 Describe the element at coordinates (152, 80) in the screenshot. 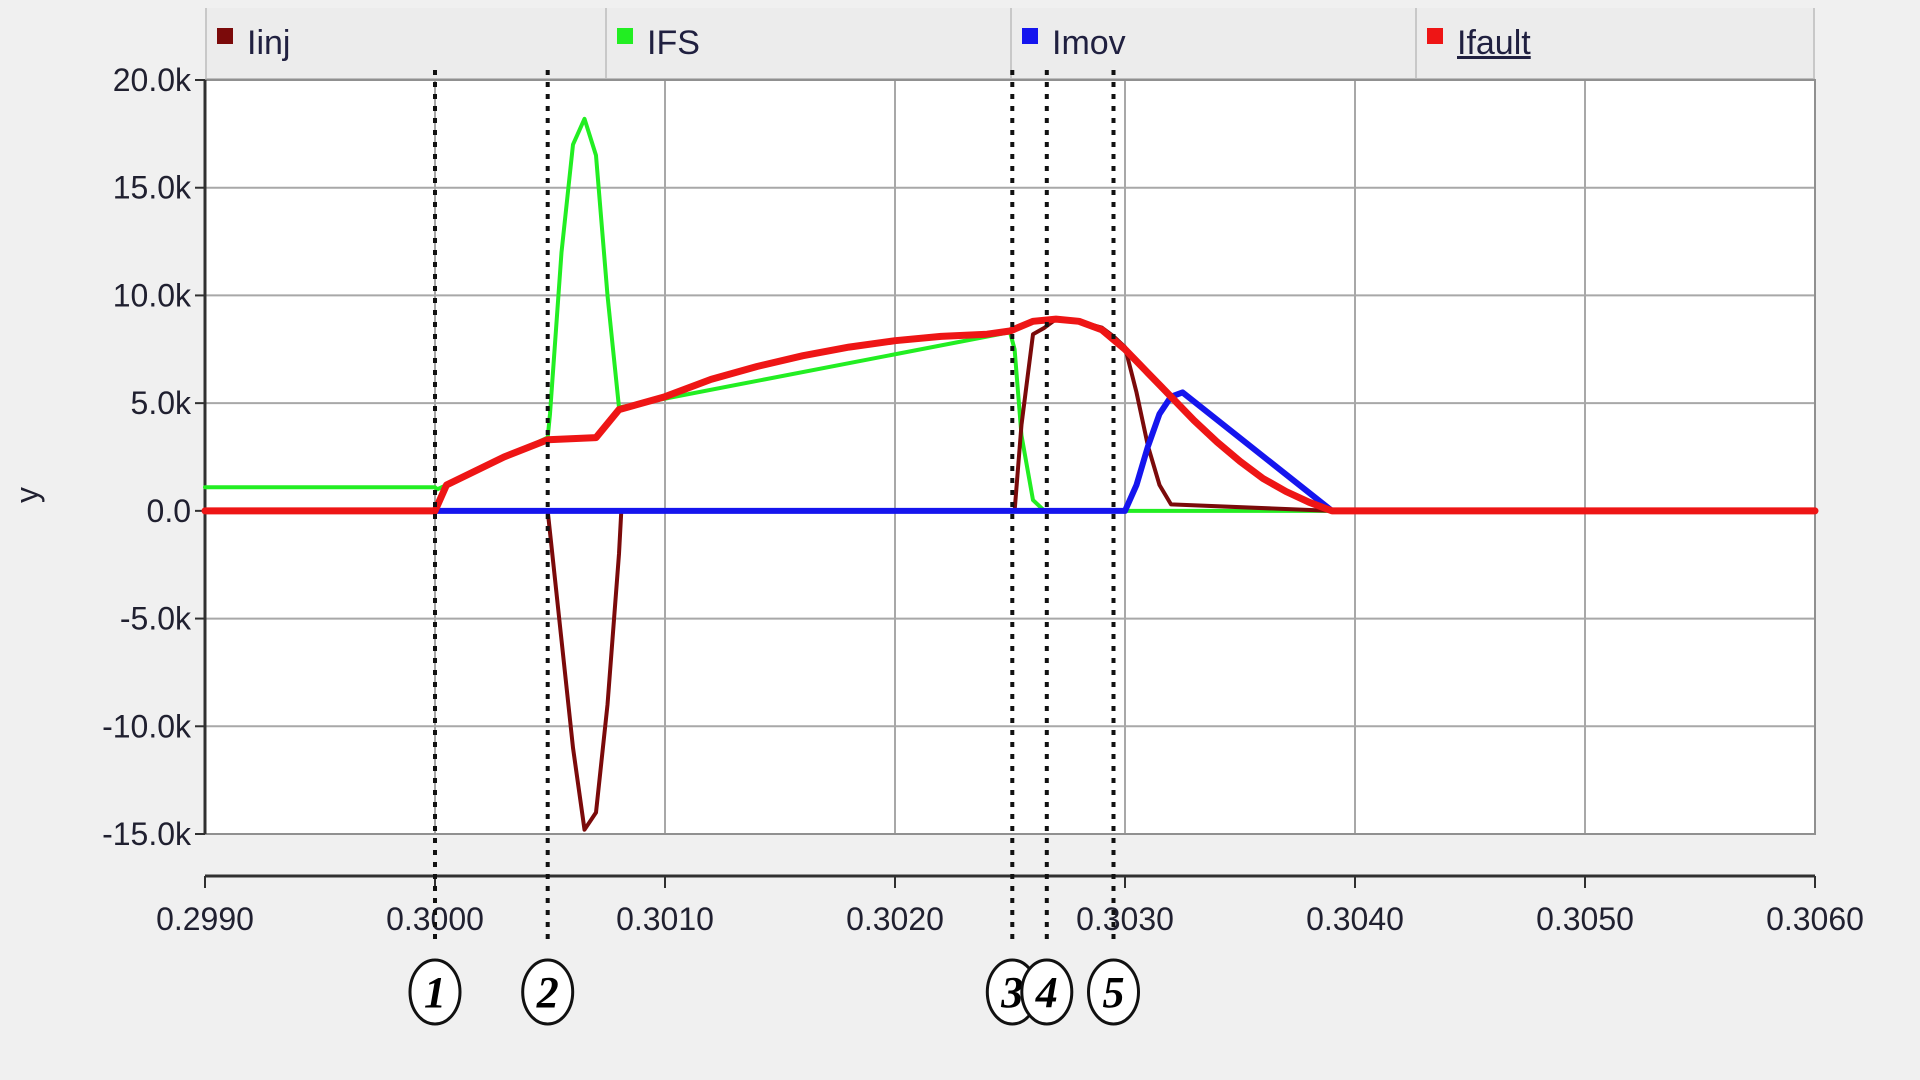

I see `y-tick-label: 20.0k` at that location.